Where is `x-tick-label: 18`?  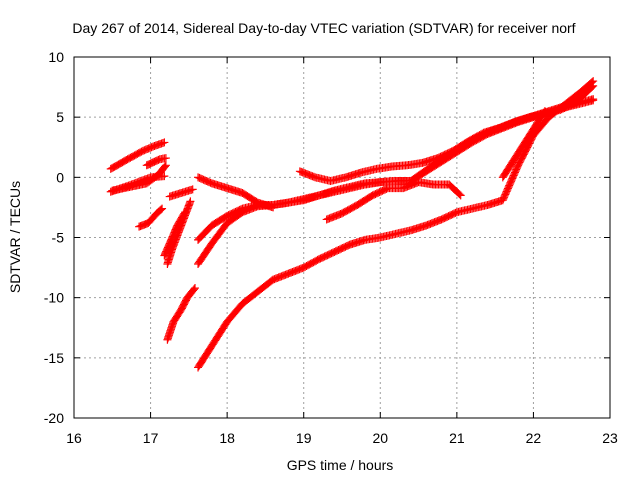 x-tick-label: 18 is located at coordinates (227, 438).